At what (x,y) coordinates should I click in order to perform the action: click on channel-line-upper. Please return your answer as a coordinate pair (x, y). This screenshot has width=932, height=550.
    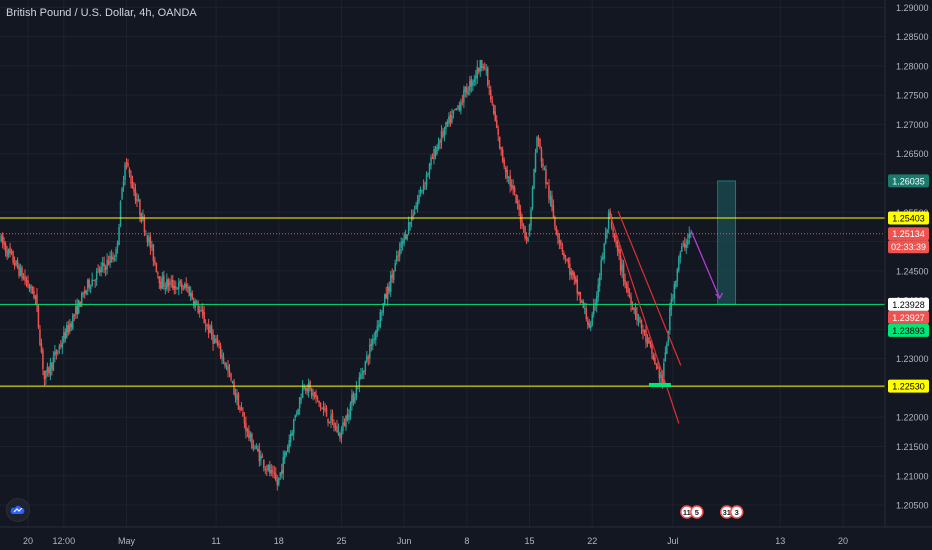
    Looking at the image, I should click on (649, 288).